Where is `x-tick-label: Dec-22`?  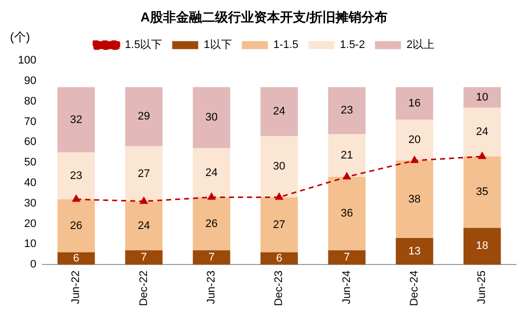 x-tick-label: Dec-22 is located at coordinates (144, 288).